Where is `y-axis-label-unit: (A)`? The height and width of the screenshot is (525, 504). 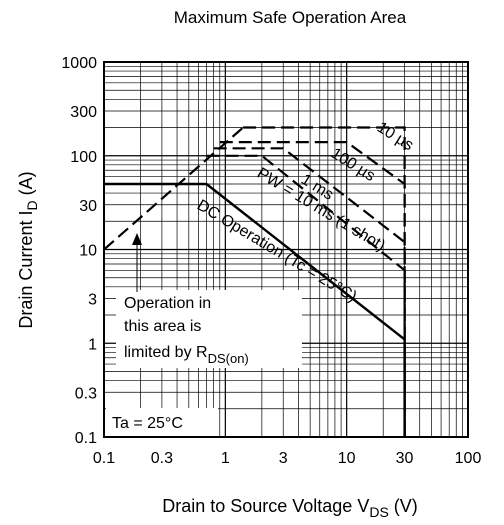
y-axis-label-unit: (A) is located at coordinates (26, 185).